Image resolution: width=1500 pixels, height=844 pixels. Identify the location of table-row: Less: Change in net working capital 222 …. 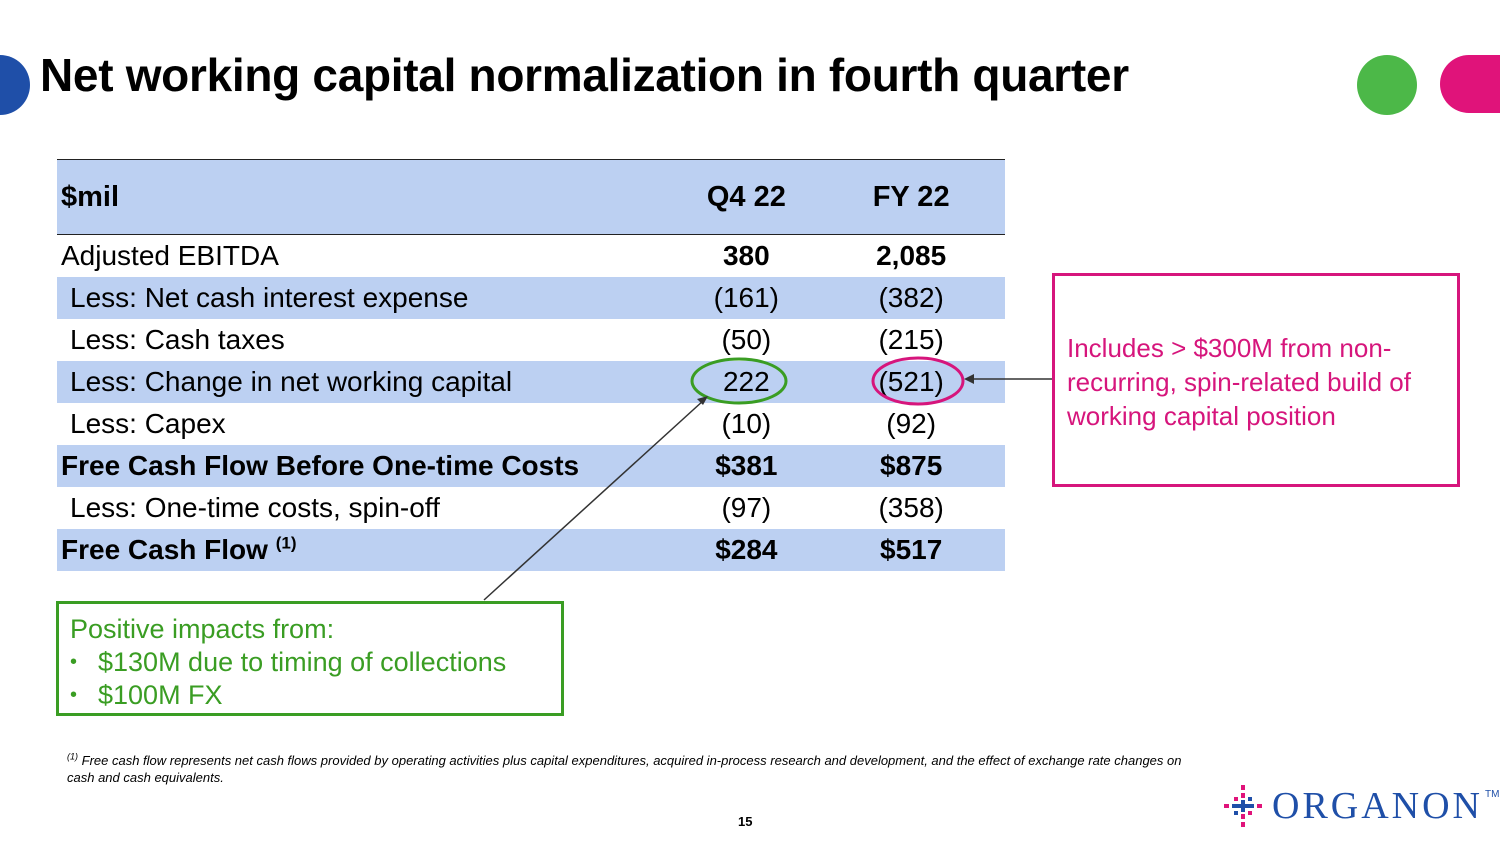
(531, 381).